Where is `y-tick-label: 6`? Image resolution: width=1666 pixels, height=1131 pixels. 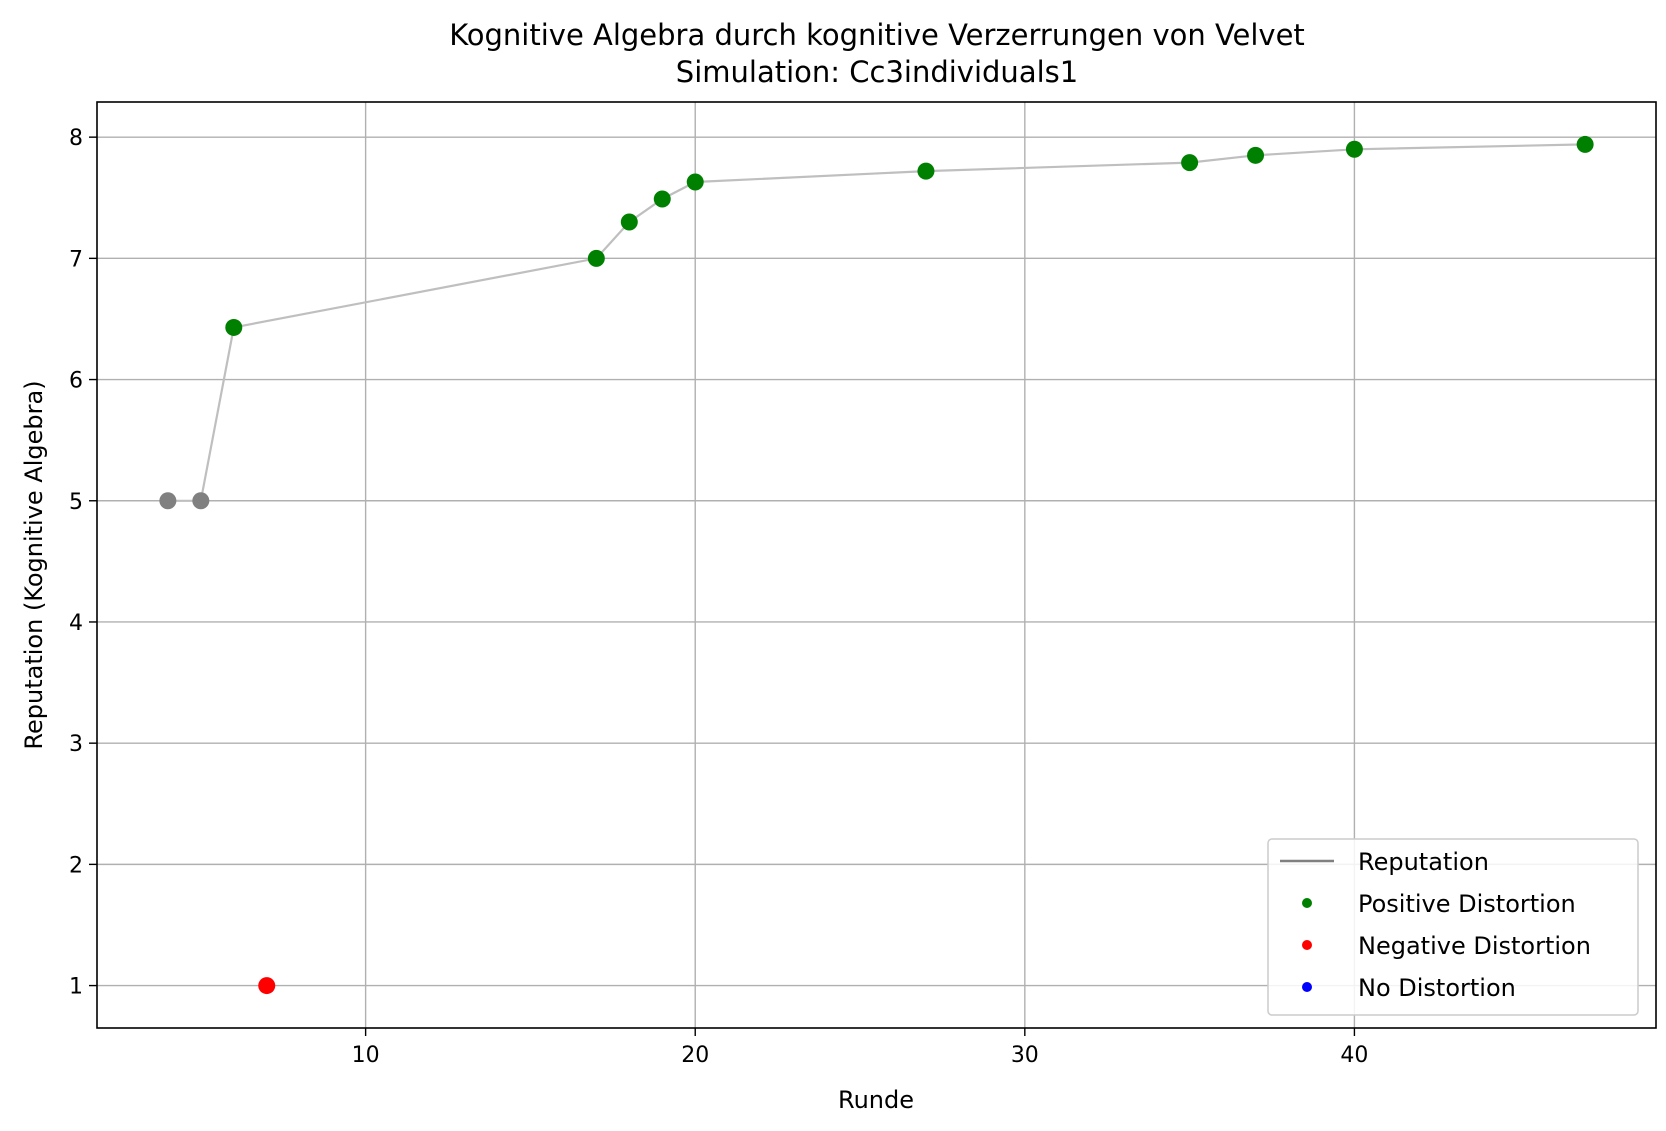
y-tick-label: 6 is located at coordinates (76, 381).